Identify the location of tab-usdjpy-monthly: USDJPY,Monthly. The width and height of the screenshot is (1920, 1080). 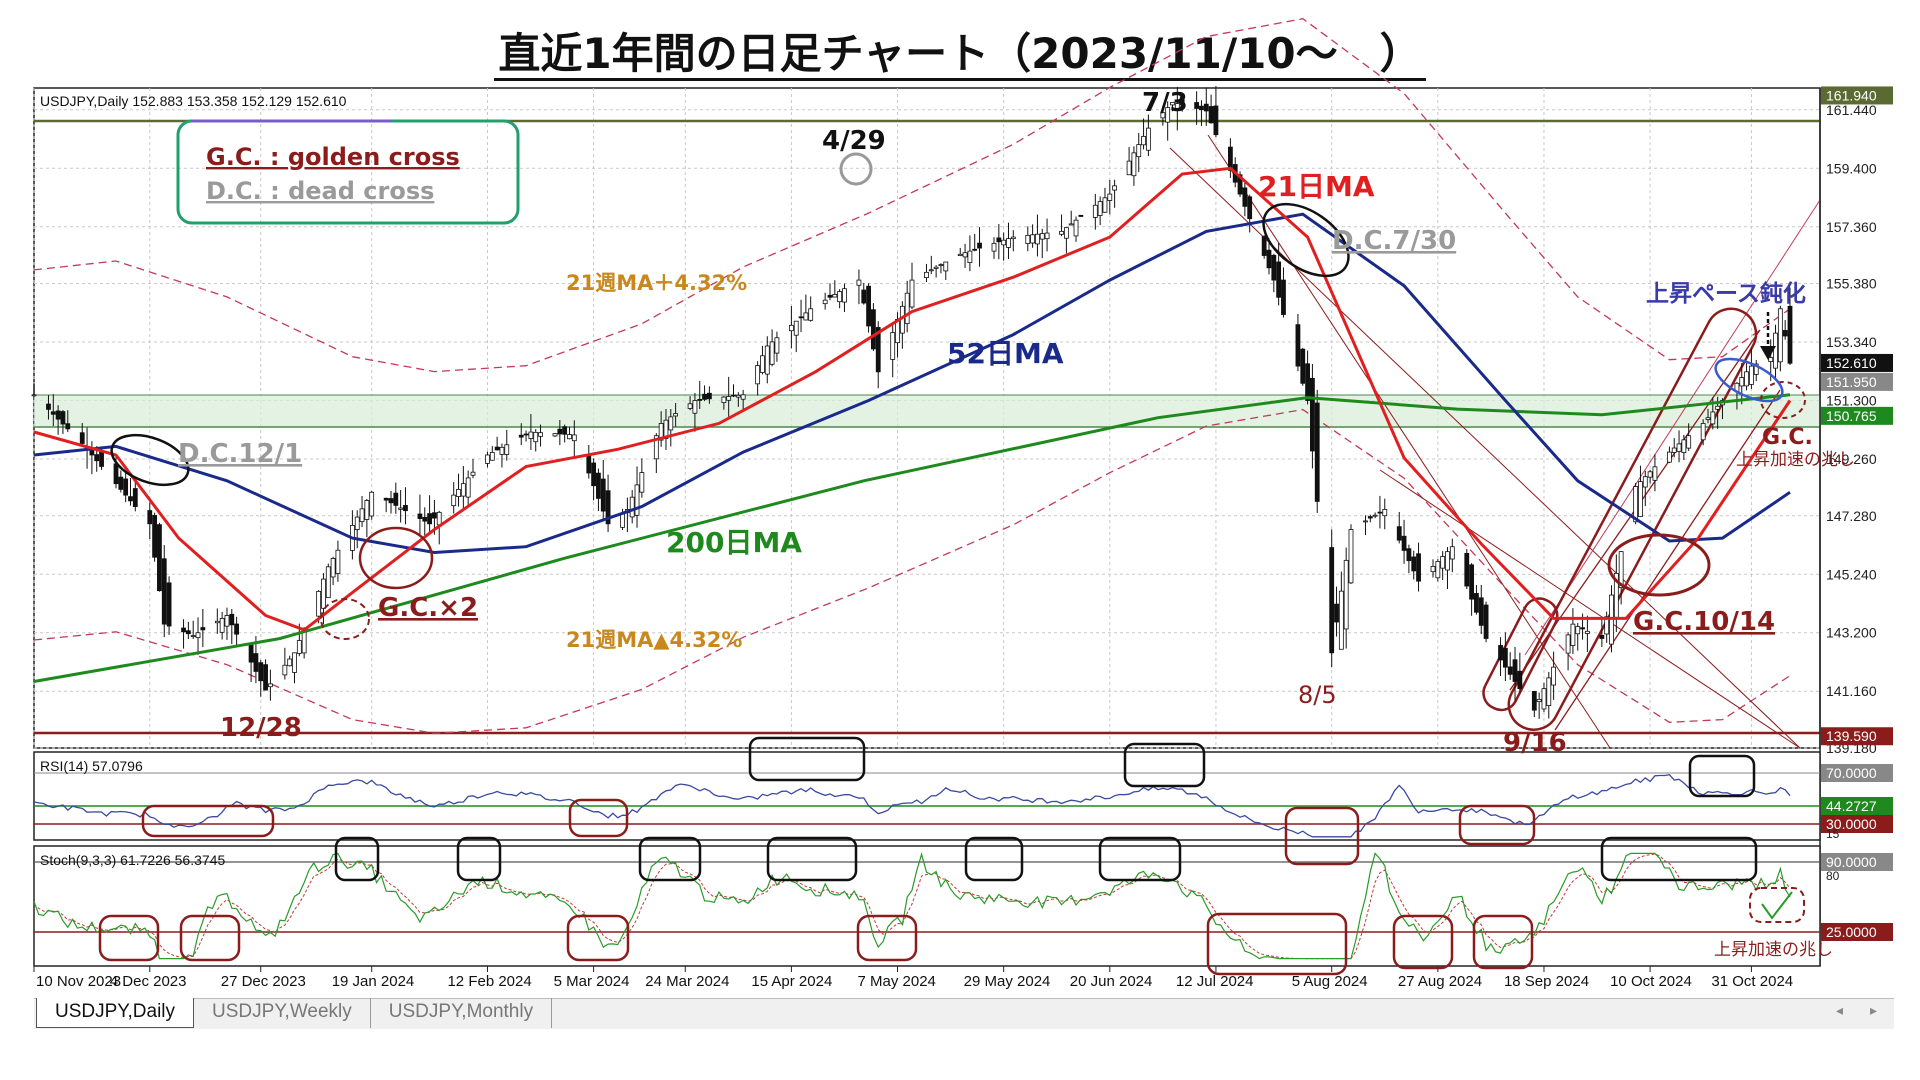
(462, 1013).